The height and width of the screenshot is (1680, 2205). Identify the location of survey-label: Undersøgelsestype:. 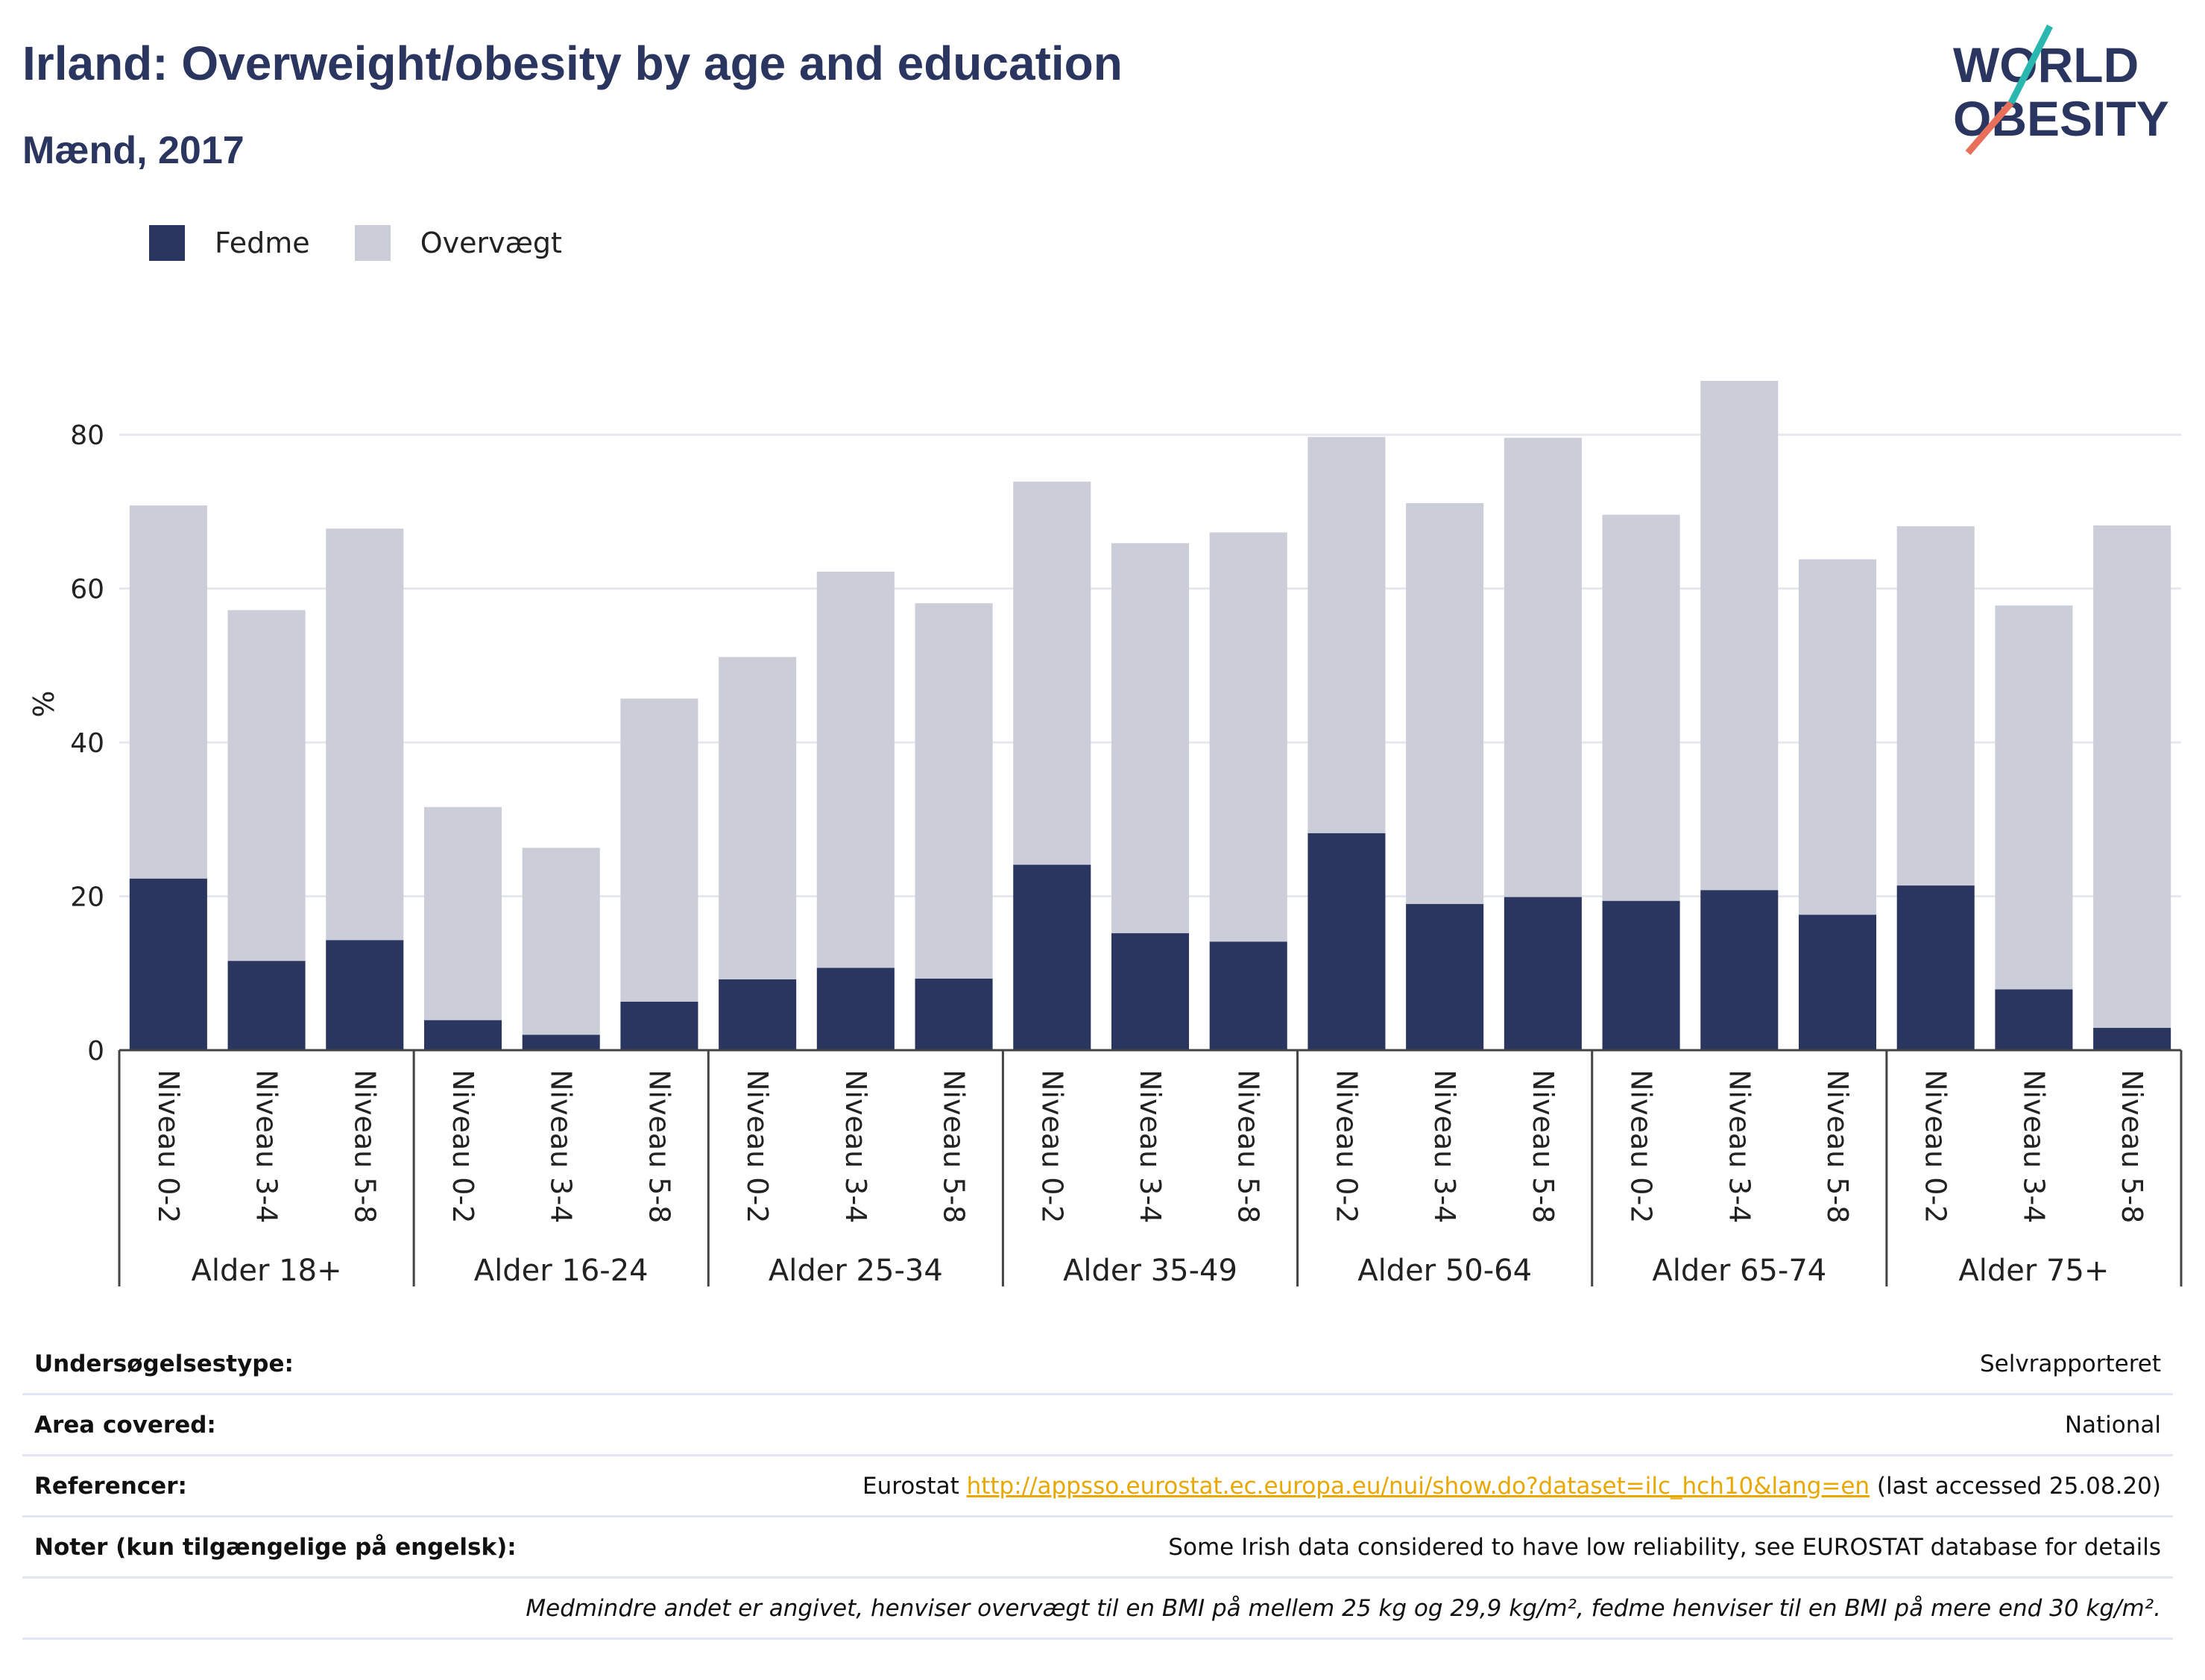
(164, 1363).